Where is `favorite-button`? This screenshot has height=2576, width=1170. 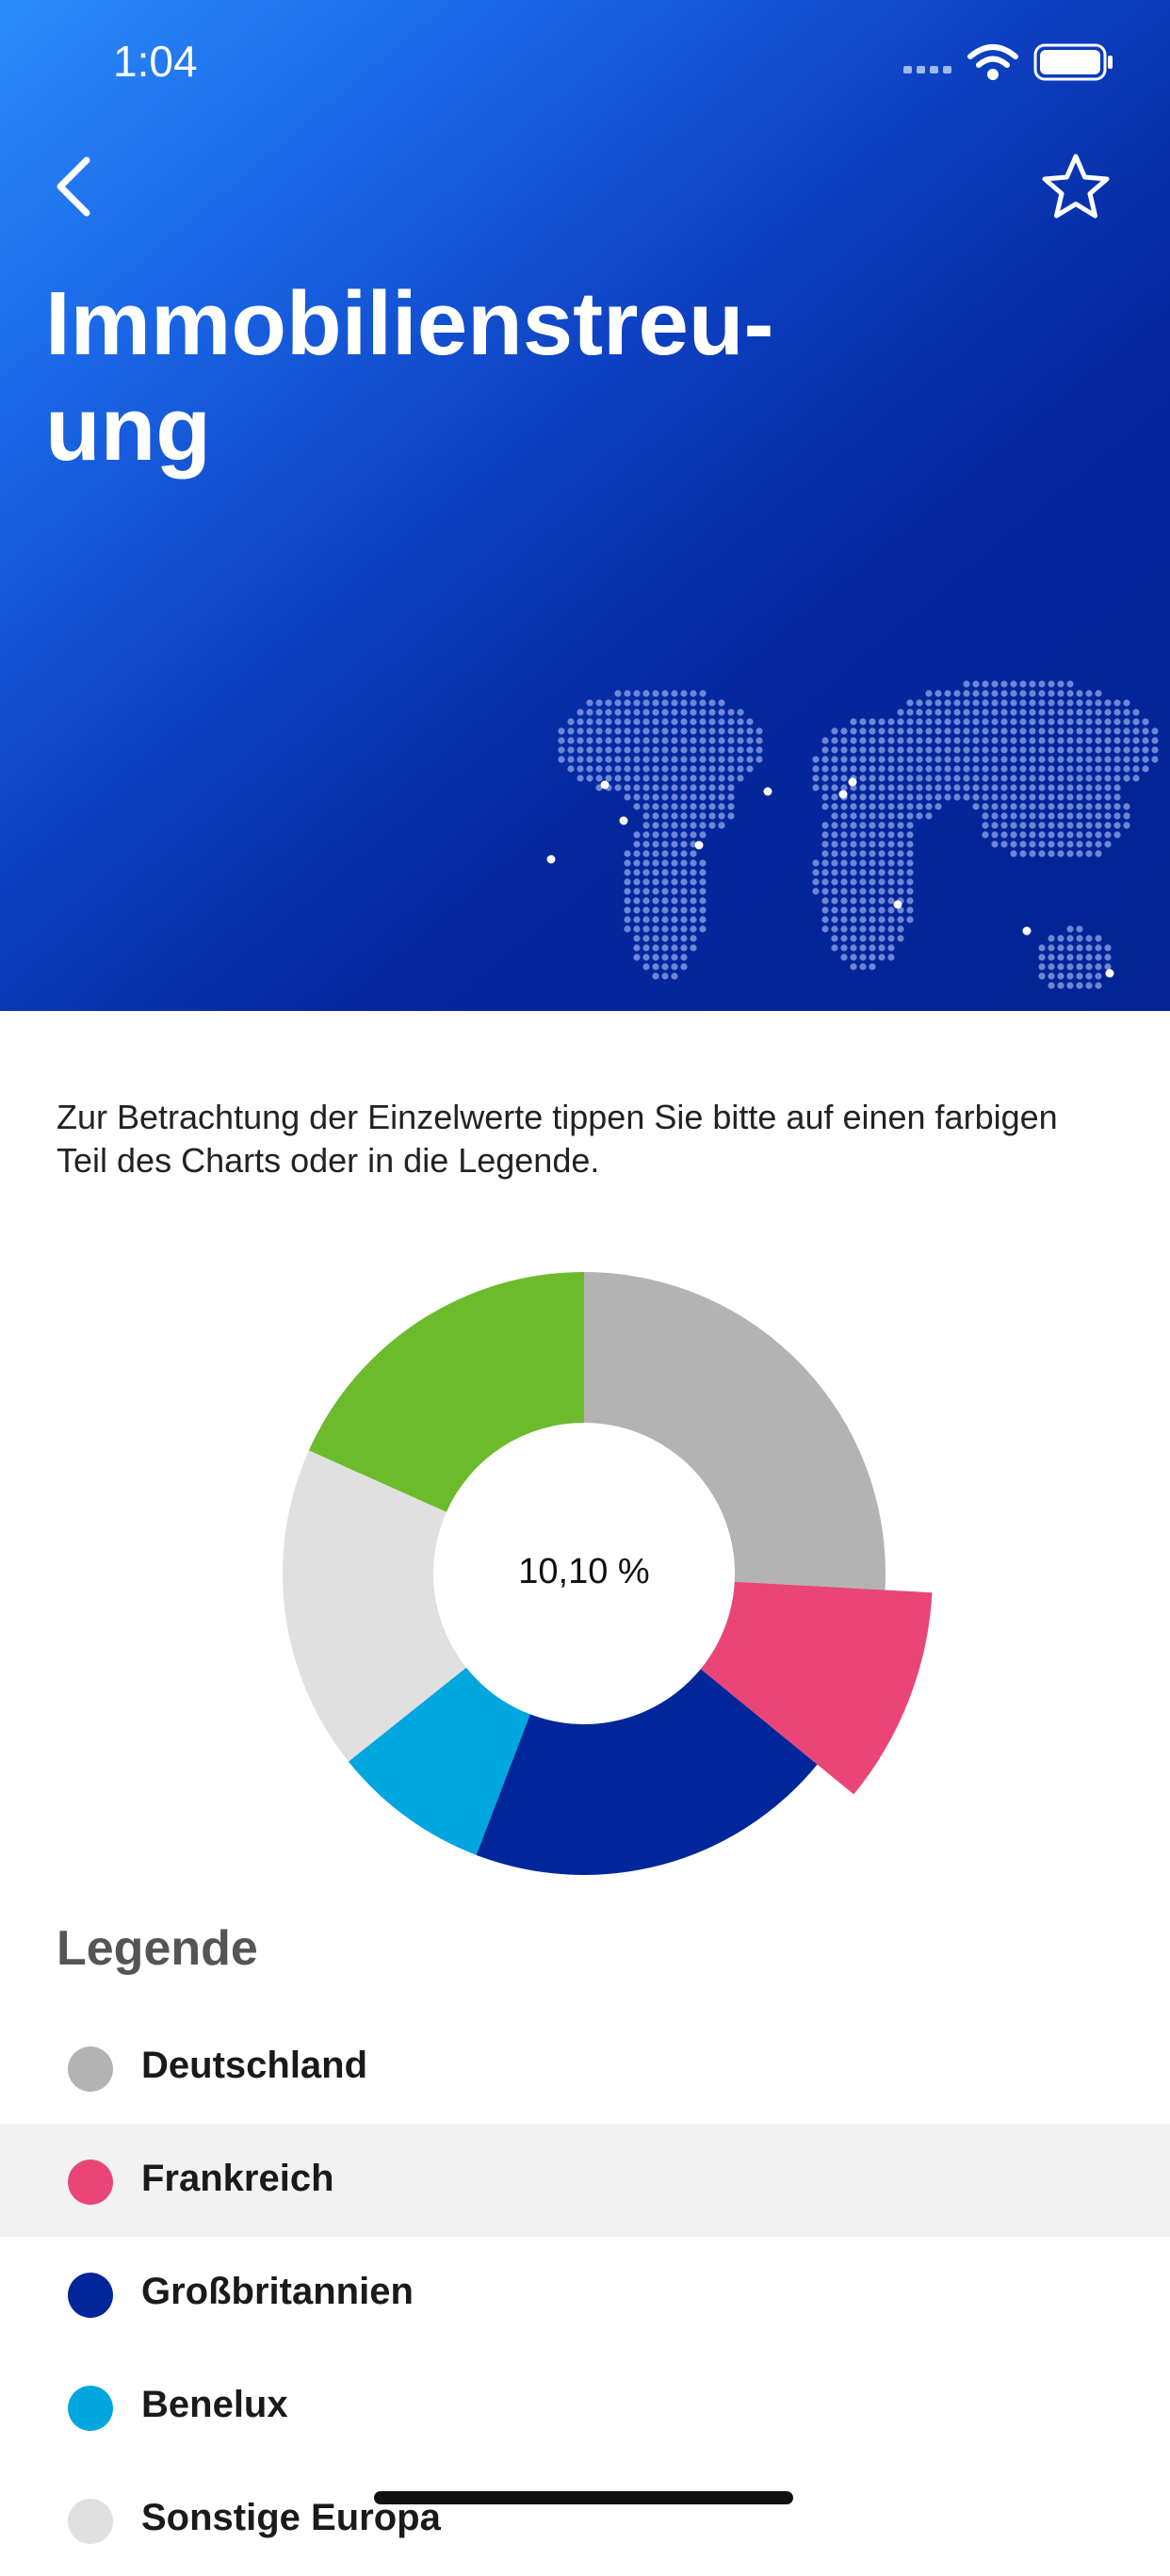
favorite-button is located at coordinates (1075, 186).